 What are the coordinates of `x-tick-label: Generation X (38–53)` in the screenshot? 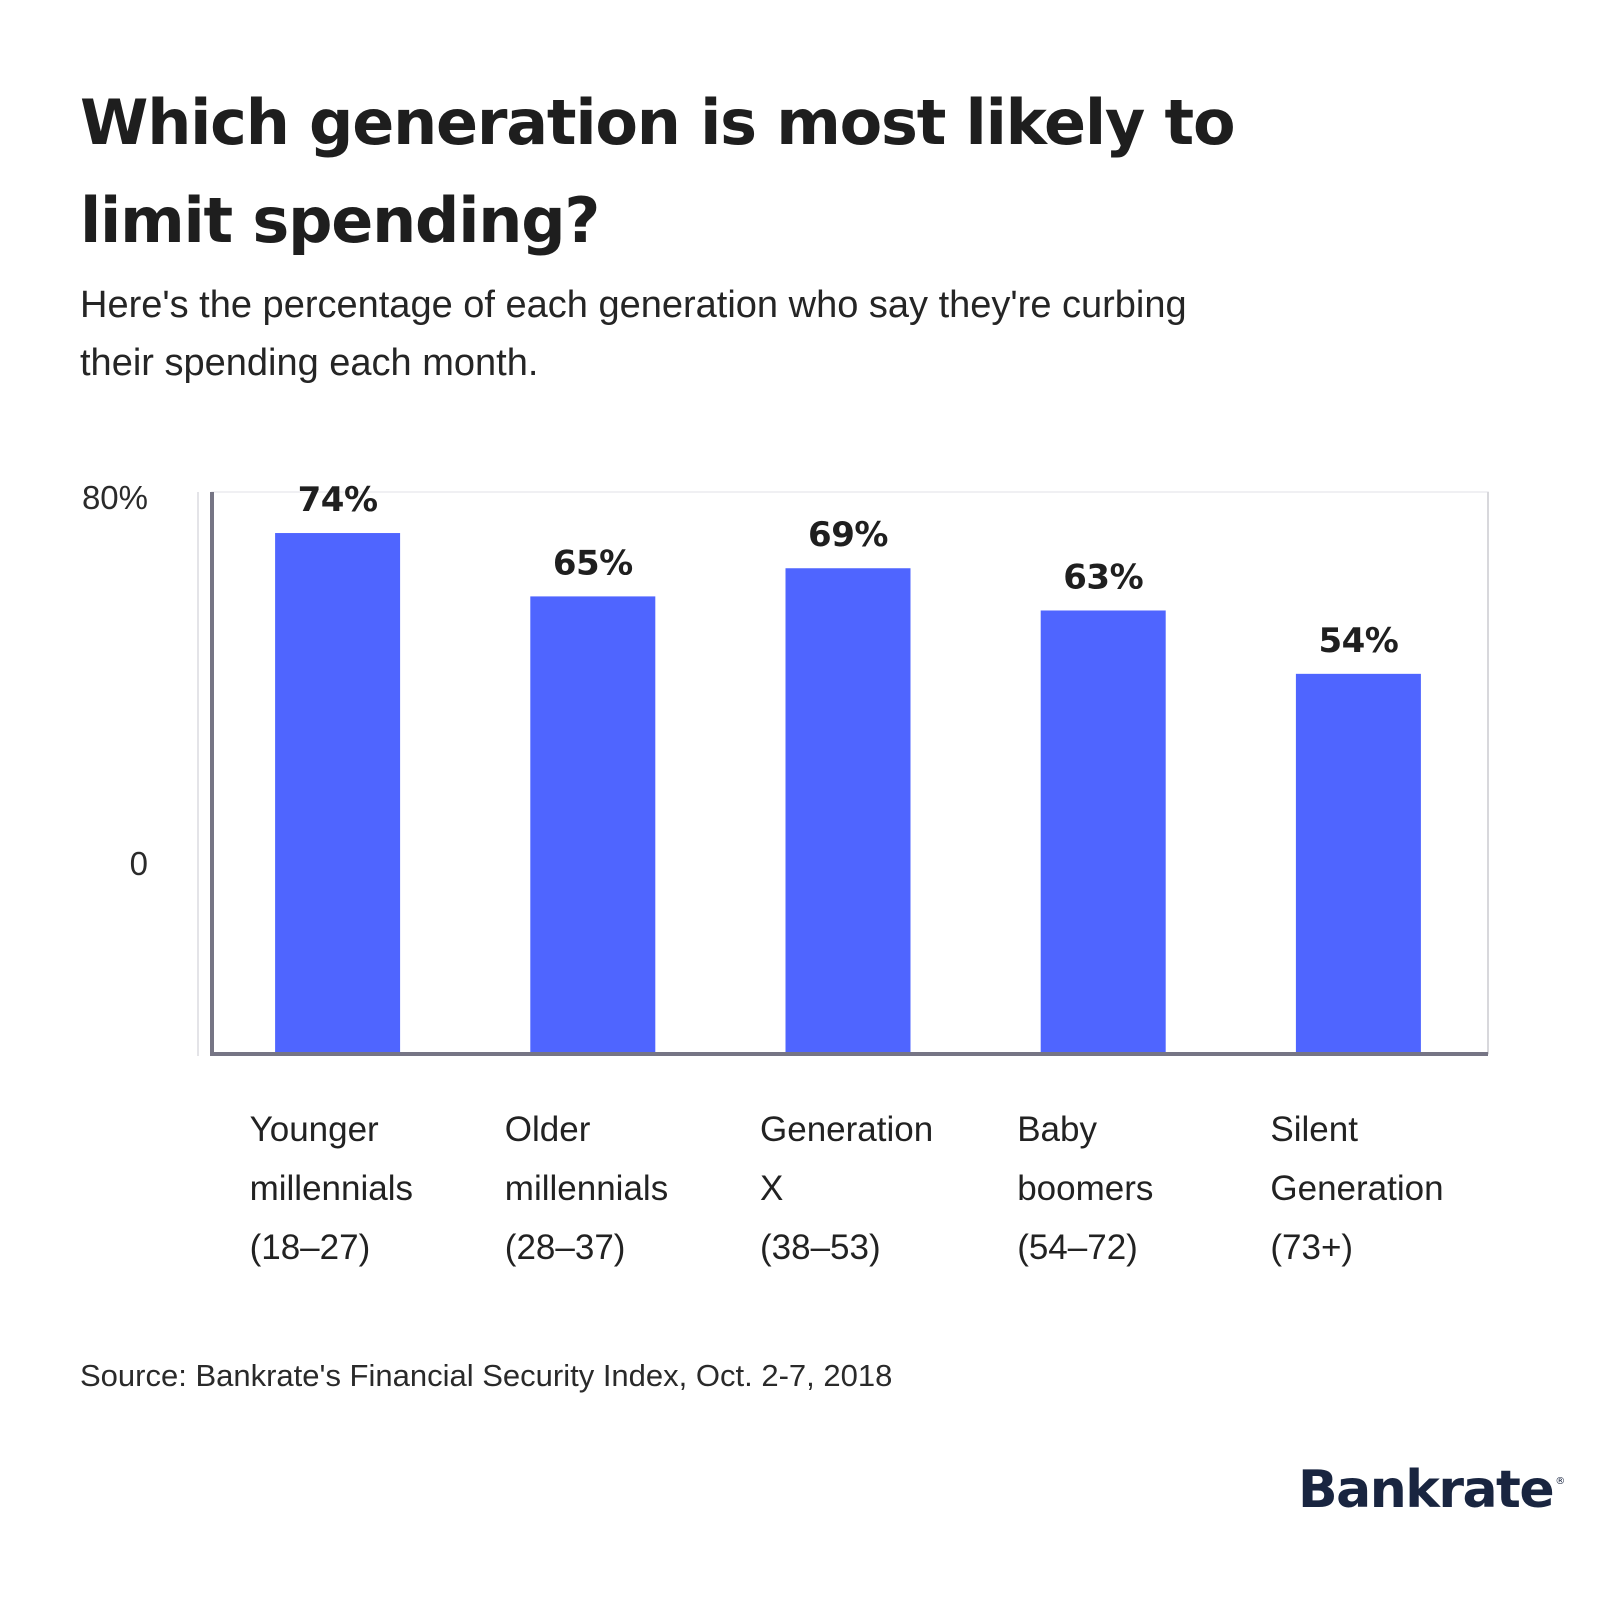 It's located at (846, 1188).